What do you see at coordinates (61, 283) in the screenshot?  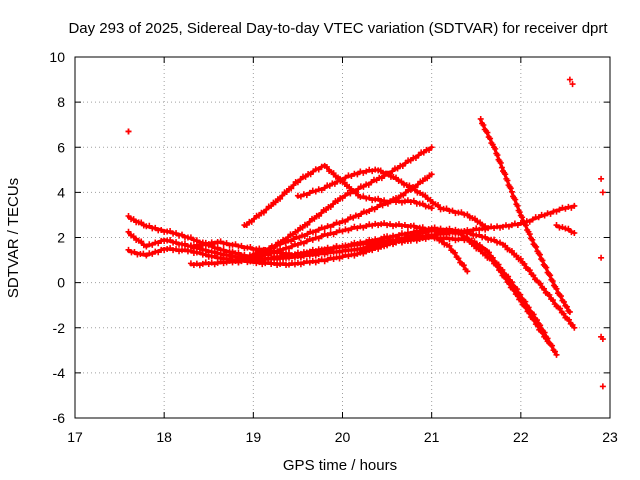 I see `y-tick-label: 0` at bounding box center [61, 283].